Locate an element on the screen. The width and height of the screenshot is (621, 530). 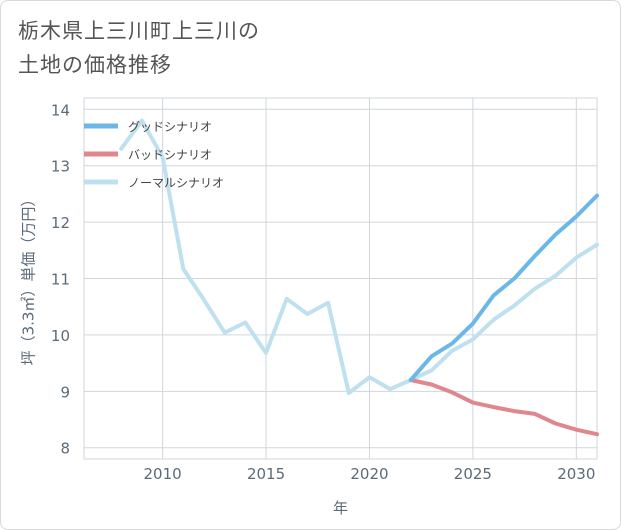
legend-item-normal: ノーマルシナリオ is located at coordinates (154, 183).